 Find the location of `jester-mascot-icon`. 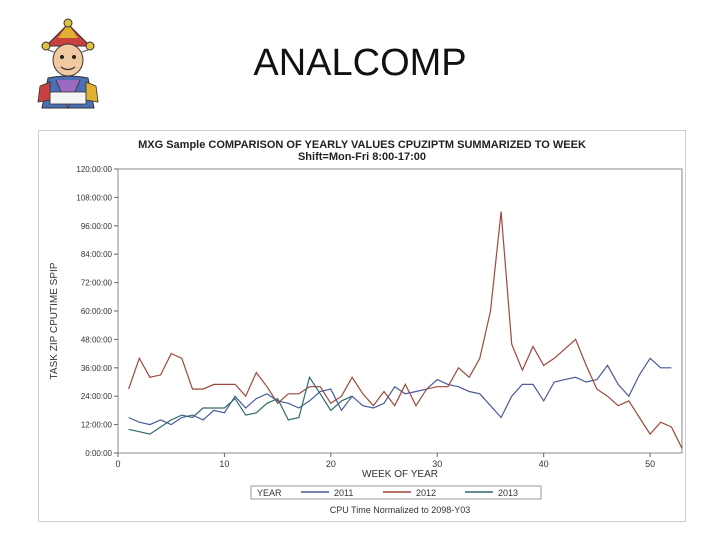

jester-mascot-icon is located at coordinates (68, 66).